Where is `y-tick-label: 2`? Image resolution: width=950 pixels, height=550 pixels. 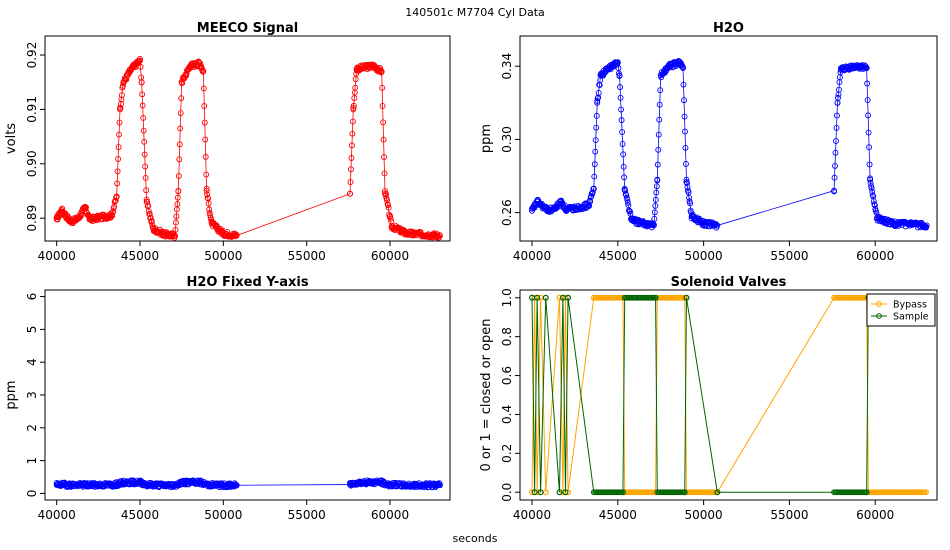 y-tick-label: 2 is located at coordinates (32, 428).